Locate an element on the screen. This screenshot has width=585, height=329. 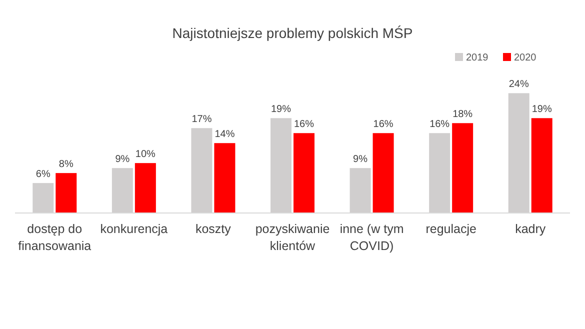
chart-title: Najistotniejsze problemy polskich MŚP is located at coordinates (292, 33).